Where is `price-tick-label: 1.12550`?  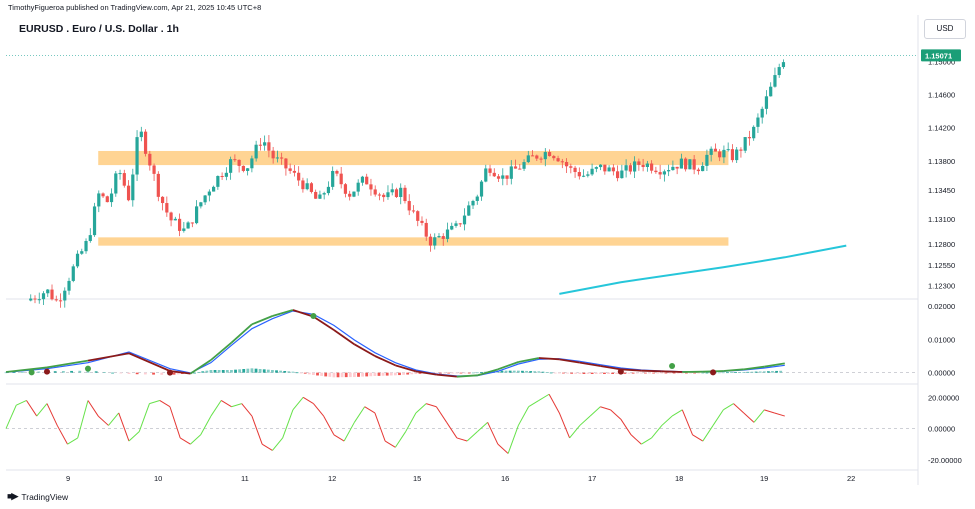
price-tick-label: 1.12550 is located at coordinates (941, 265).